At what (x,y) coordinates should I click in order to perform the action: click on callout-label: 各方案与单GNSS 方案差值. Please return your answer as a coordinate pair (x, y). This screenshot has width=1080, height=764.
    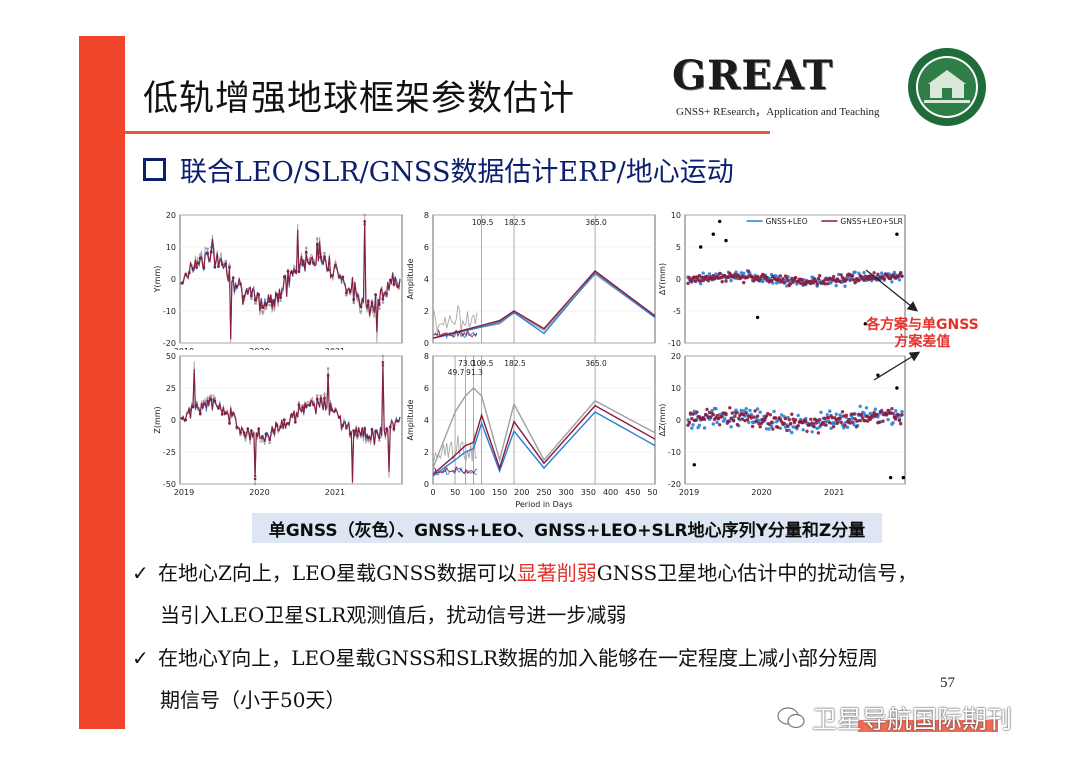
    Looking at the image, I should click on (922, 334).